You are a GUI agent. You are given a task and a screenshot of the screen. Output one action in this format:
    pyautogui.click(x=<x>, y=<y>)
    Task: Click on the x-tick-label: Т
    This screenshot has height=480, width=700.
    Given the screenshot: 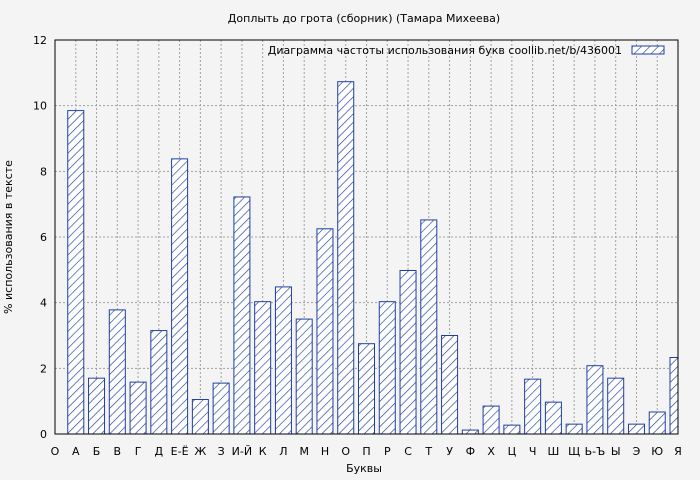 What is the action you would take?
    pyautogui.click(x=428, y=451)
    